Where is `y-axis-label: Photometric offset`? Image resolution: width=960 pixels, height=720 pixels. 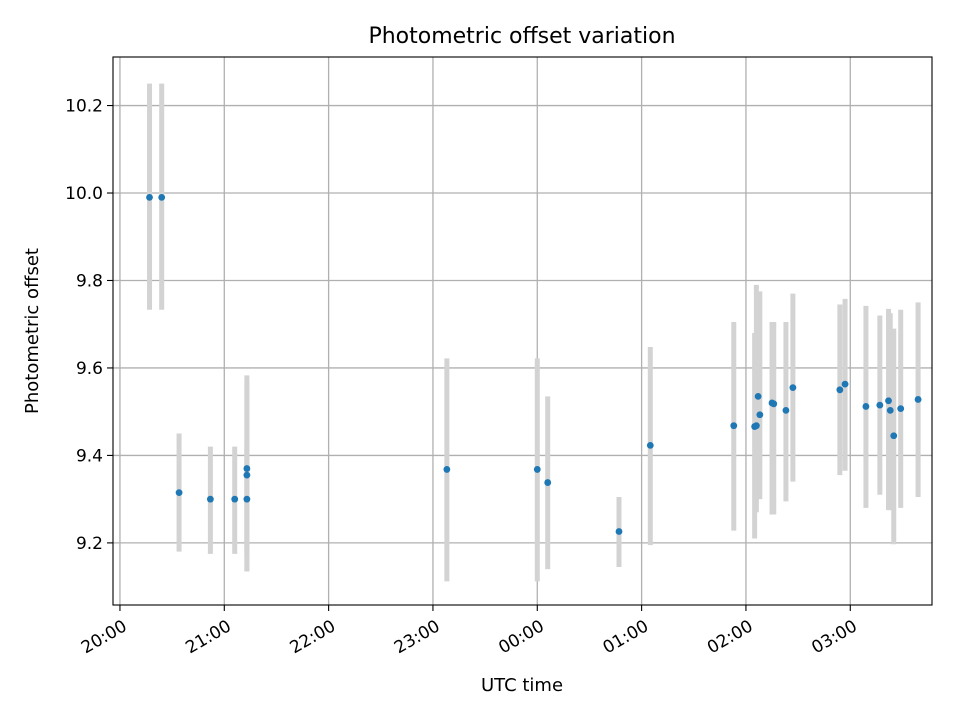 y-axis-label: Photometric offset is located at coordinates (32, 331).